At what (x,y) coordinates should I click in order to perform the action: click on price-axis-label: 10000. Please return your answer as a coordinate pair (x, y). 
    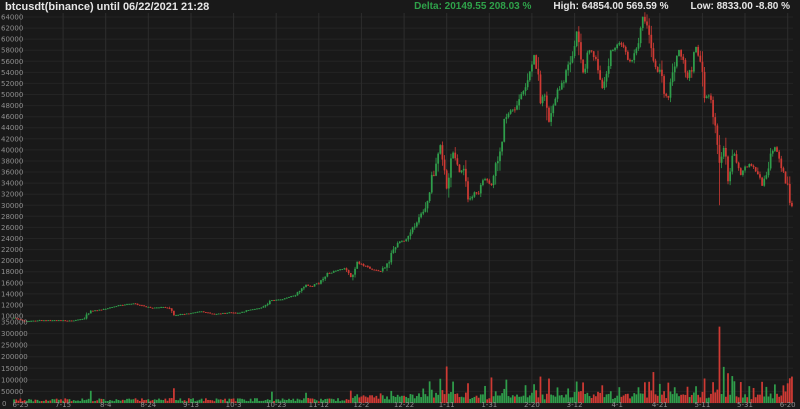
    Looking at the image, I should click on (12, 317).